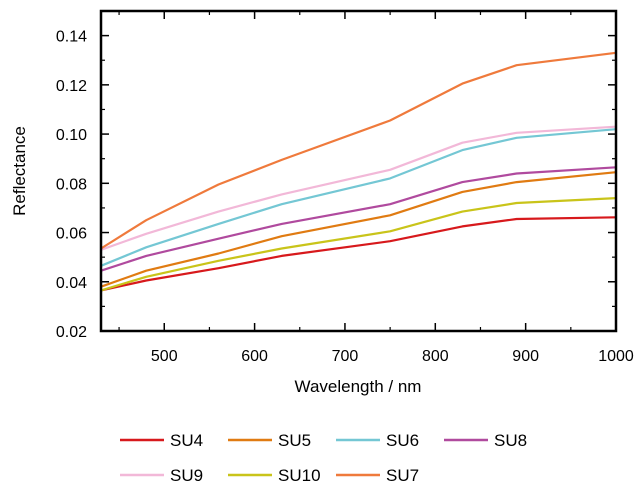  Describe the element at coordinates (71, 332) in the screenshot. I see `y-tick-label: 0.02` at that location.